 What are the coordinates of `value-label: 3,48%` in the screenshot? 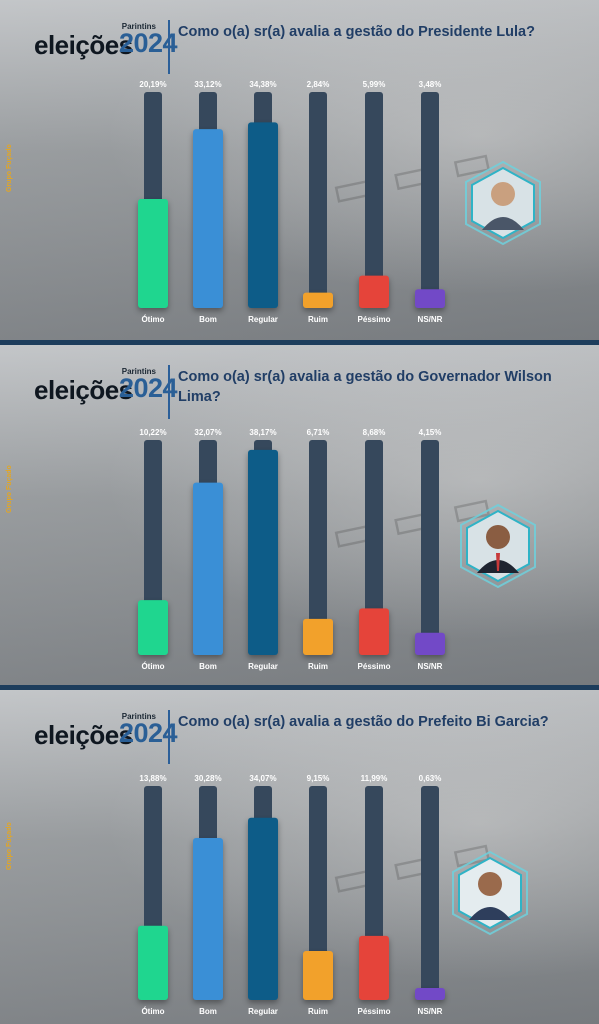 It's located at (430, 84).